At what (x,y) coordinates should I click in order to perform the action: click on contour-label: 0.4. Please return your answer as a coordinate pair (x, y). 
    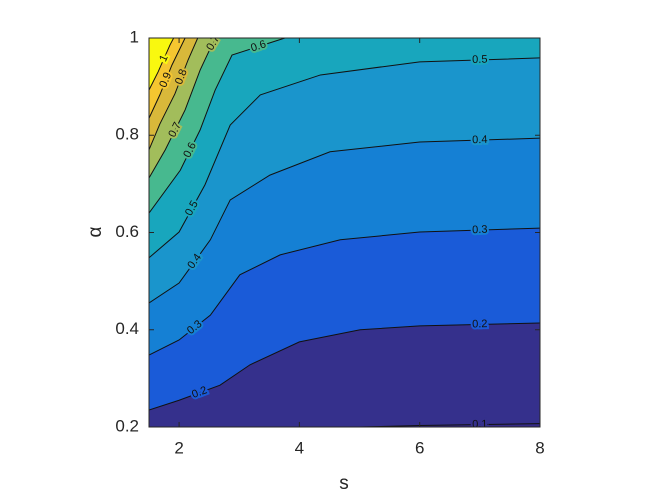
    Looking at the image, I should click on (480, 140).